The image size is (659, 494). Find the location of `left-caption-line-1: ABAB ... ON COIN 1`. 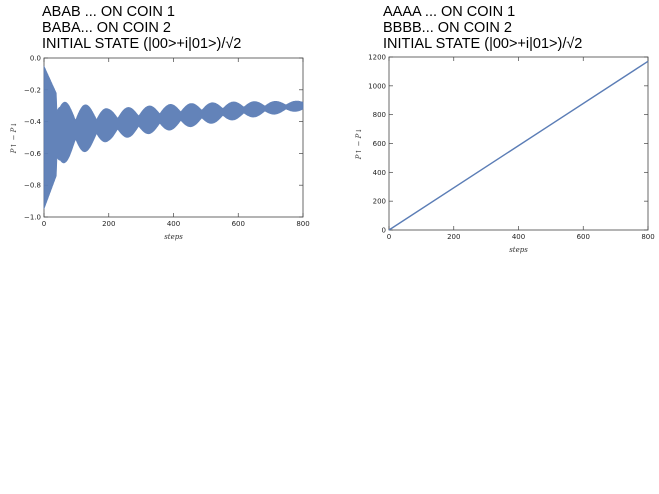

left-caption-line-1: ABAB ... ON COIN 1 is located at coordinates (108, 12).